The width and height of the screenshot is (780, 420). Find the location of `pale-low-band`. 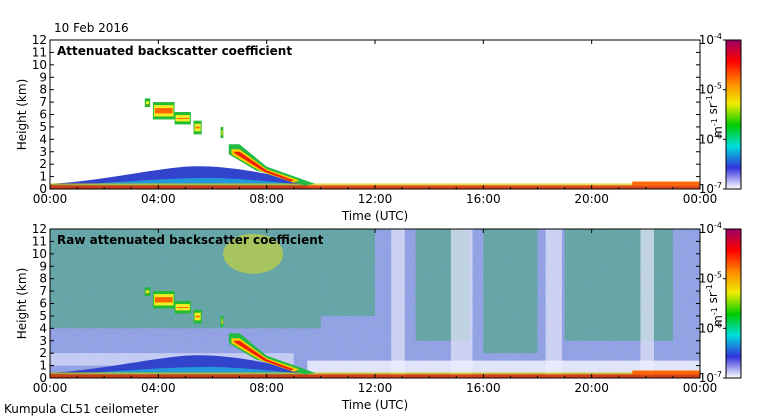

pale-low-band is located at coordinates (503, 367).